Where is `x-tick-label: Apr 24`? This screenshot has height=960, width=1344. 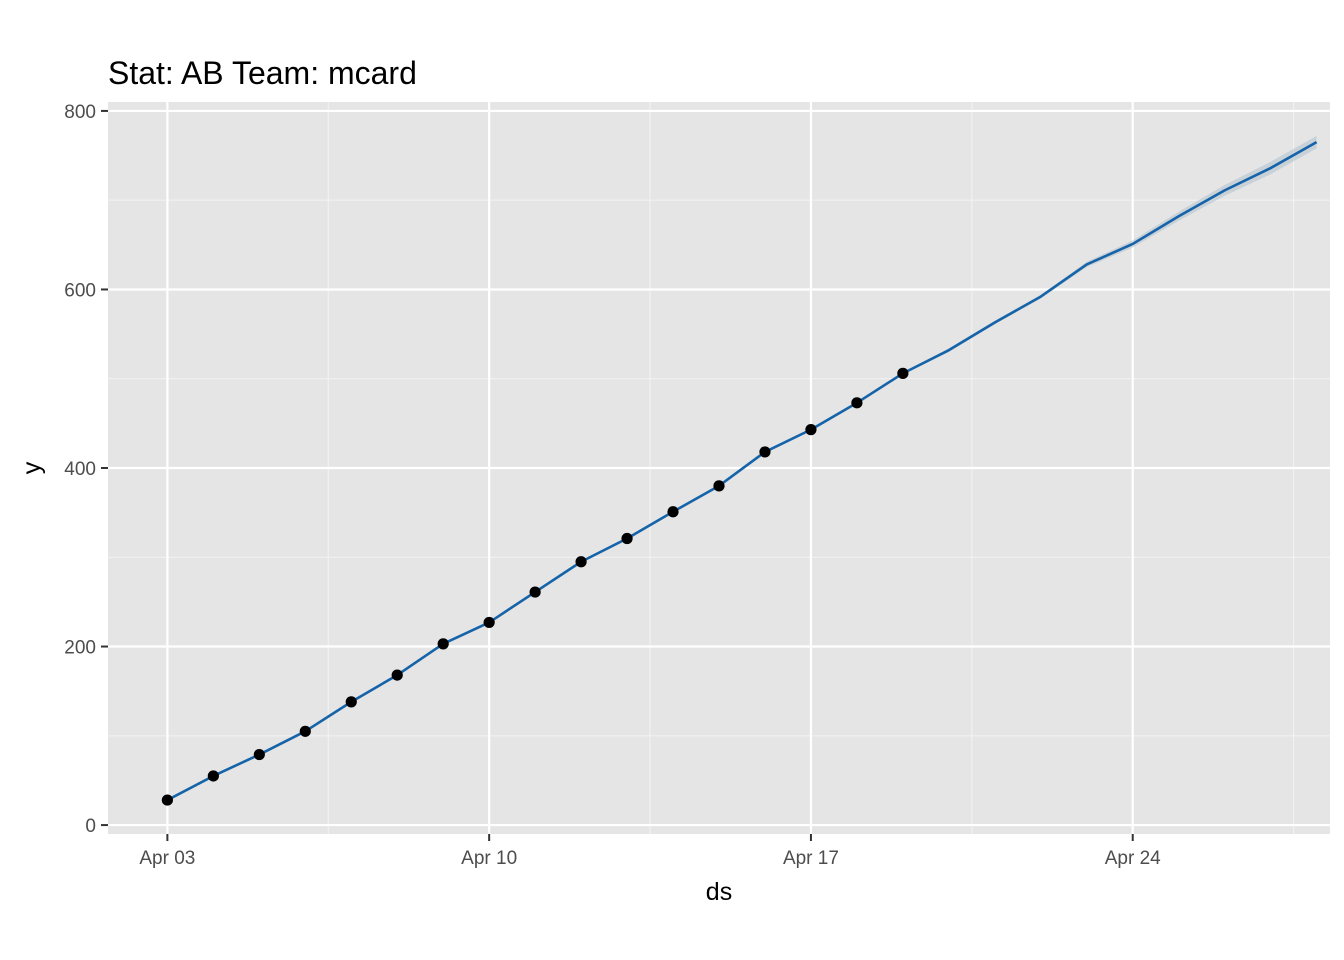
x-tick-label: Apr 24 is located at coordinates (1133, 858).